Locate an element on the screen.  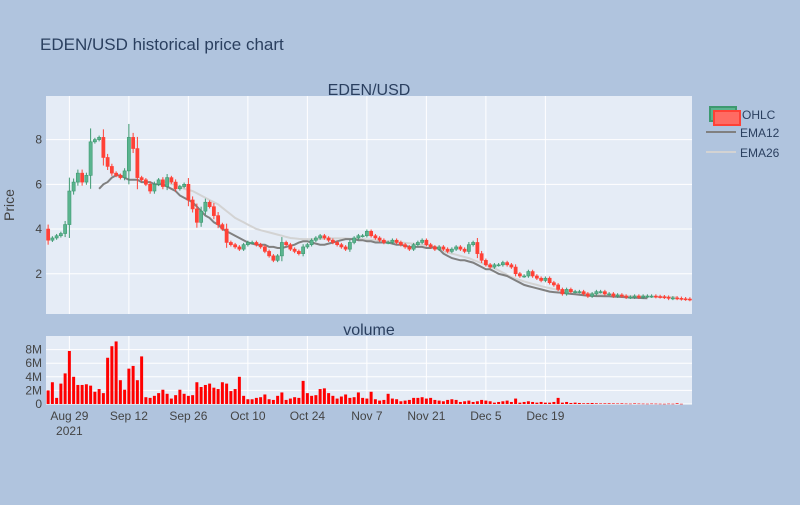
legend-item-ema12: EMA12 is located at coordinates (743, 133).